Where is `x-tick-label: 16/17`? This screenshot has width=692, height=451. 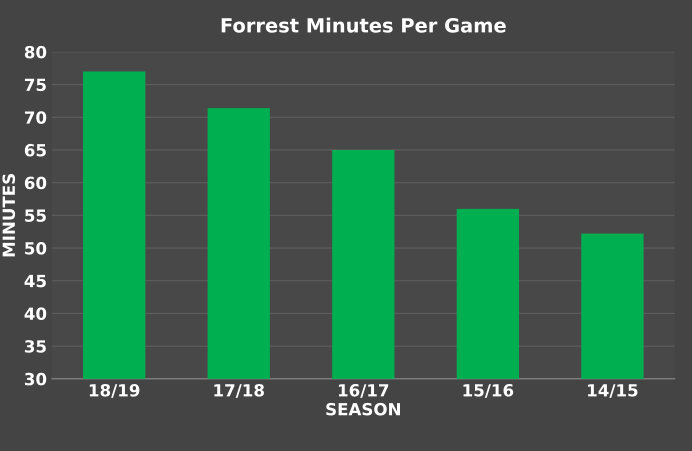 x-tick-label: 16/17 is located at coordinates (363, 391).